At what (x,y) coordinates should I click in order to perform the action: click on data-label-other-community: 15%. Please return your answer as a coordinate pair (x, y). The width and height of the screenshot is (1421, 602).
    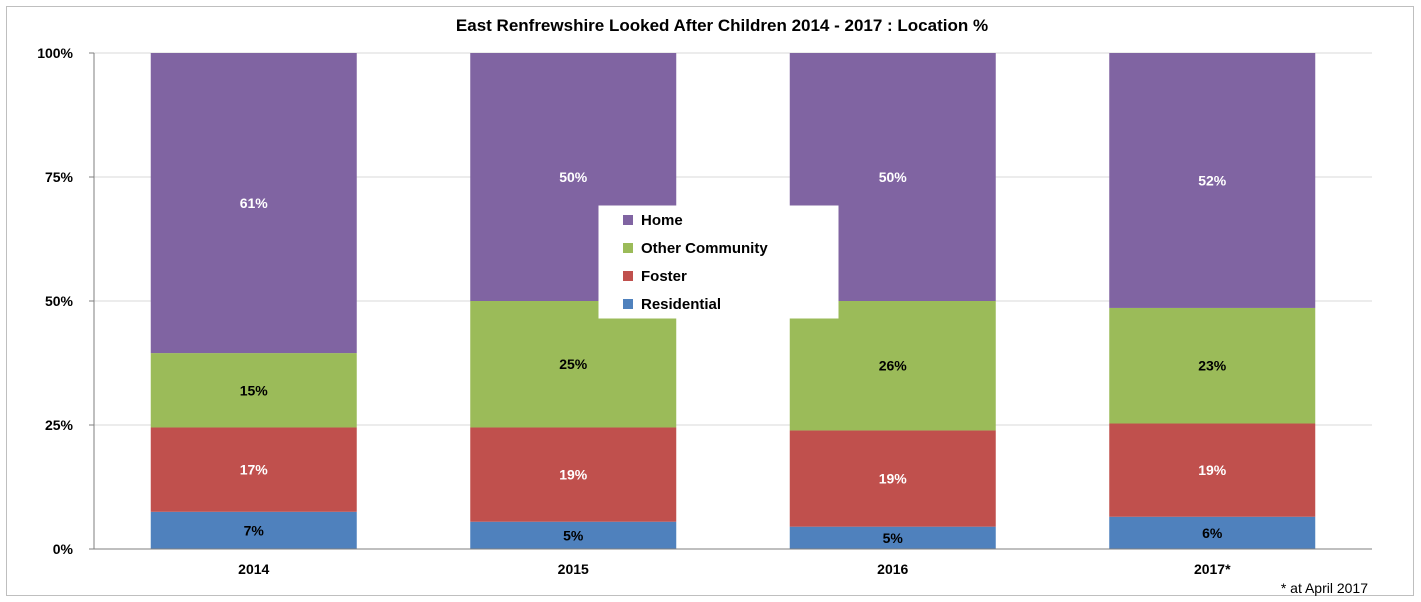
    Looking at the image, I should click on (254, 390).